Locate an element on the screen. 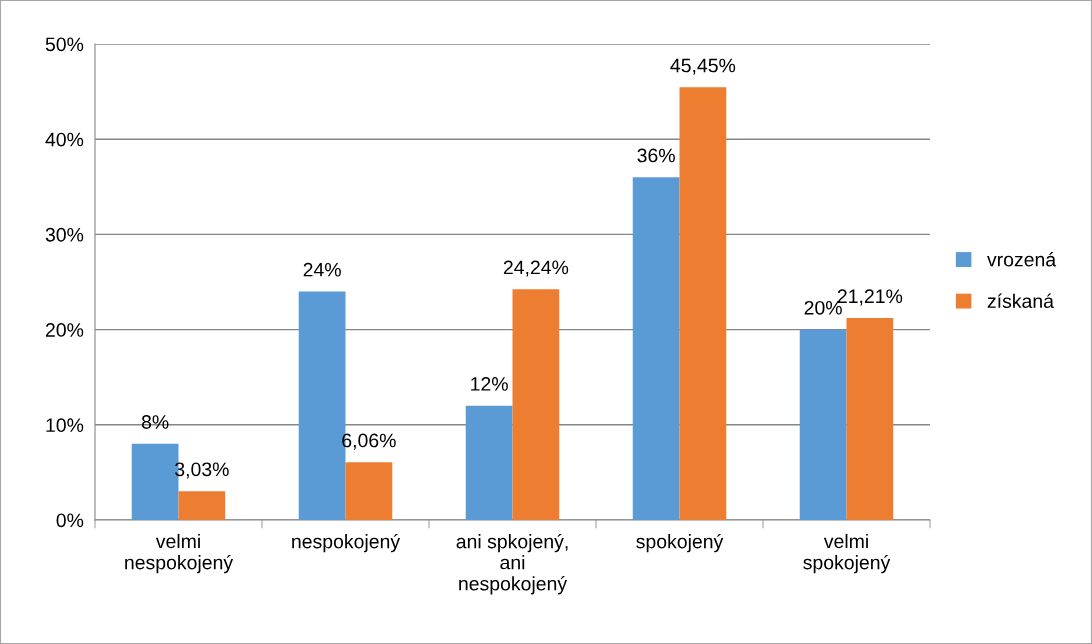 The height and width of the screenshot is (644, 1092). x-tick-label: ani spkojený, ani nespokojený is located at coordinates (512, 564).